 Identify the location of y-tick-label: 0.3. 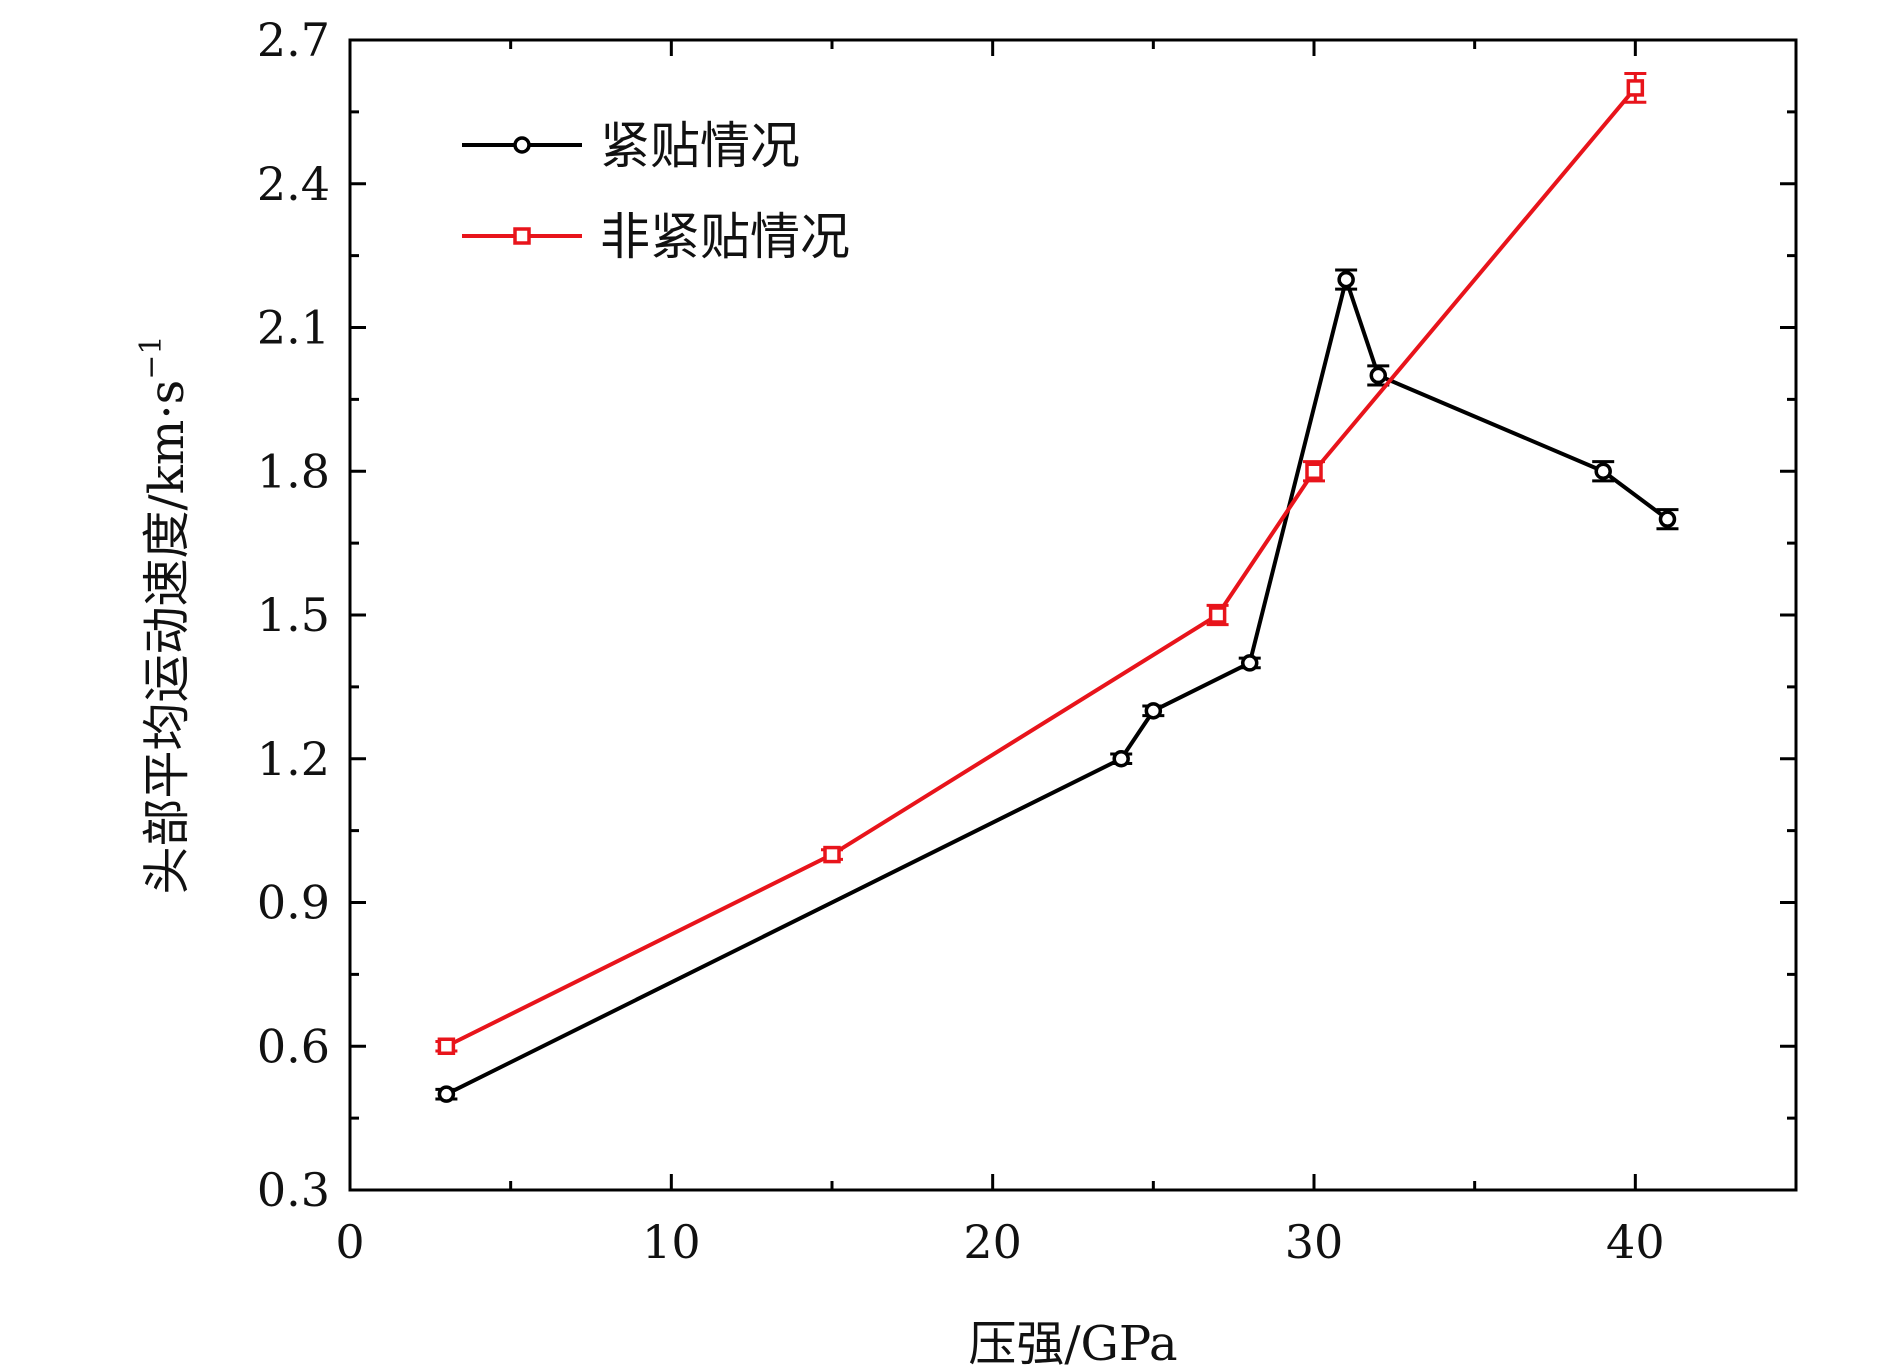
(293, 1190).